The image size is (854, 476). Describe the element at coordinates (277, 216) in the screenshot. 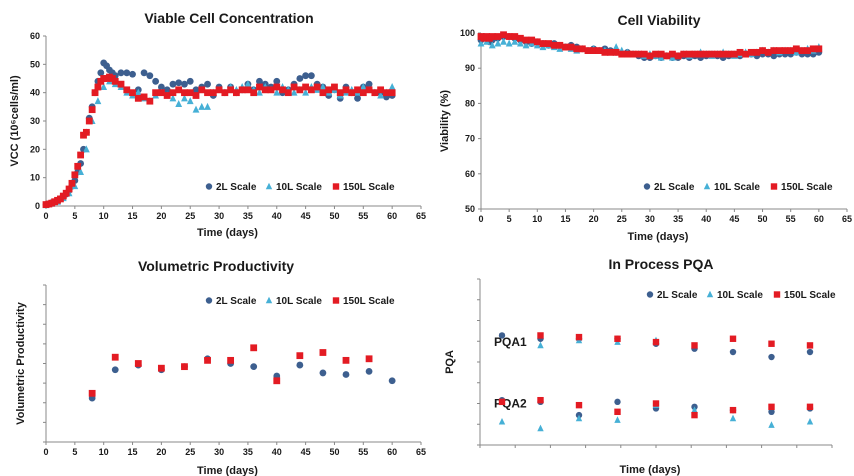

I see `x-tick-label: 40` at that location.